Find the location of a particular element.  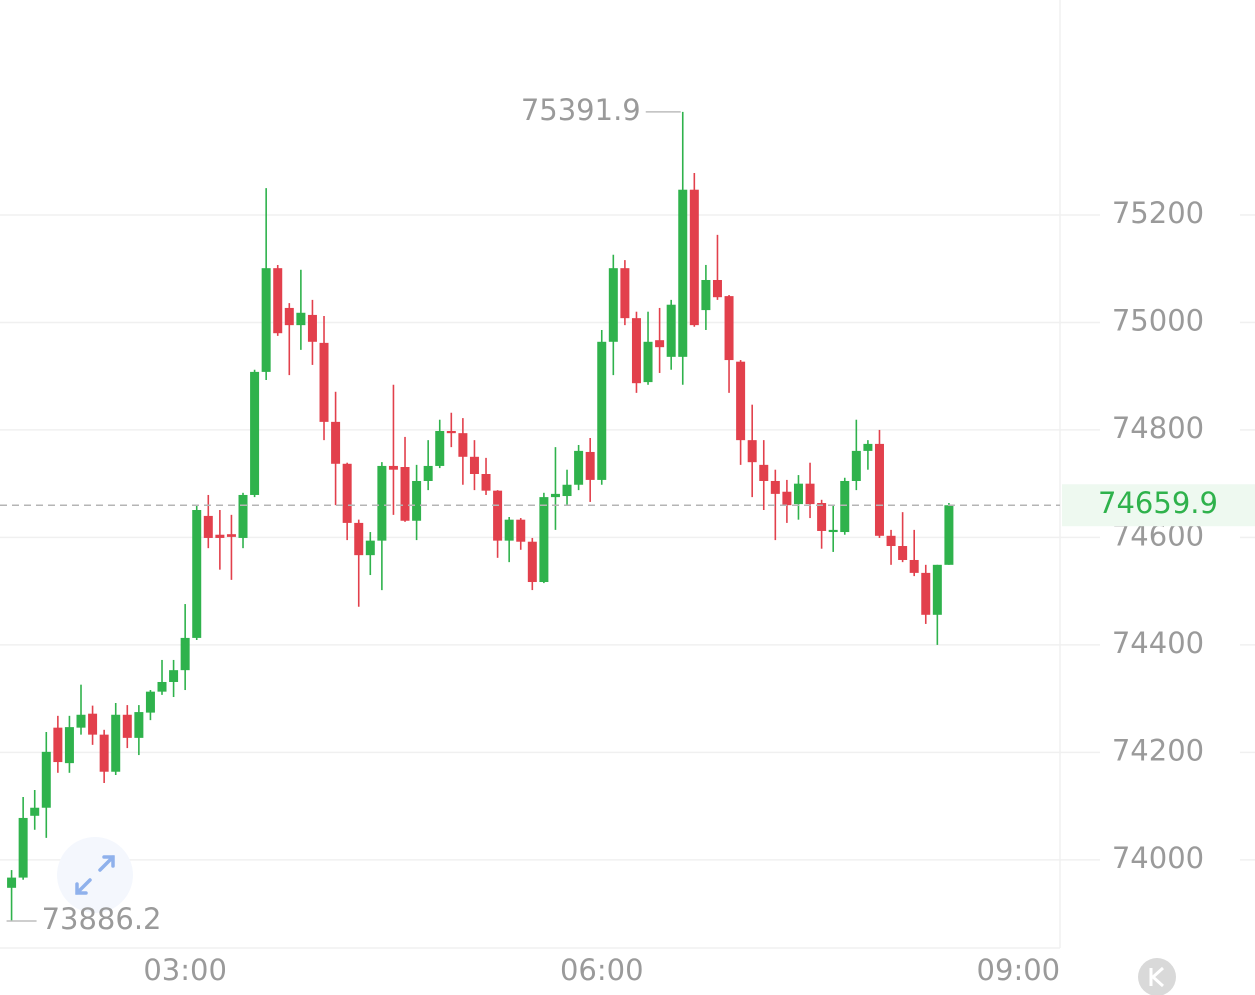

k-bg is located at coordinates (1157, 976).